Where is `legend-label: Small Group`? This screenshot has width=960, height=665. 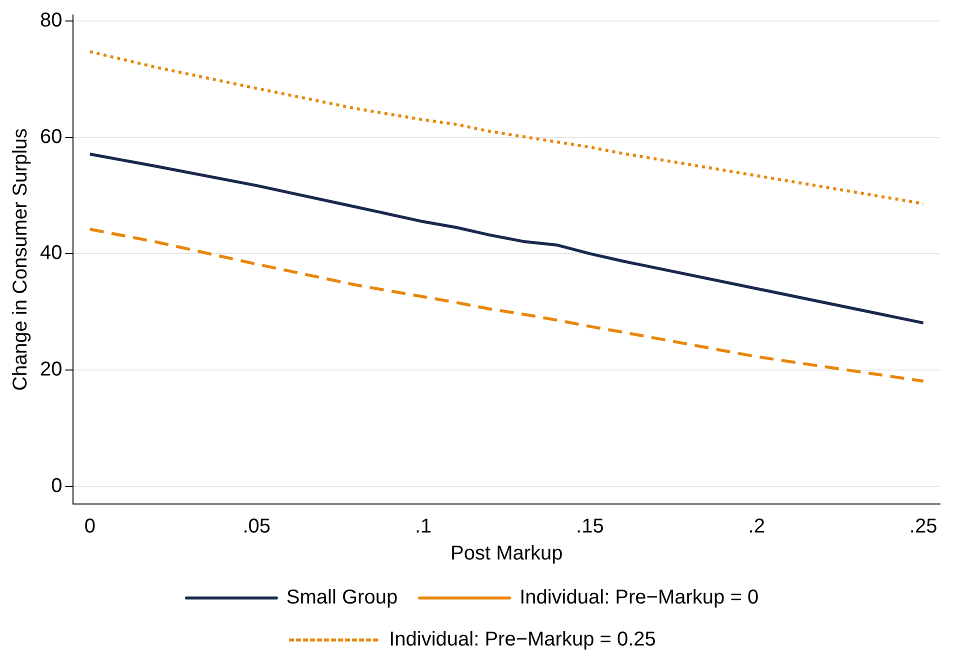
legend-label: Small Group is located at coordinates (342, 597).